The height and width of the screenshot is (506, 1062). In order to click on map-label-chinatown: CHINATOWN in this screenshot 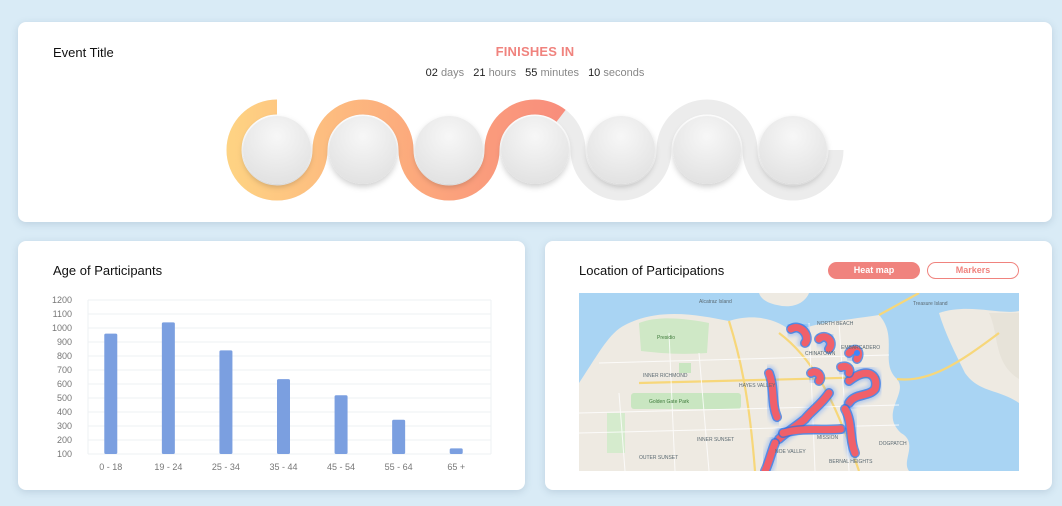, I will do `click(820, 354)`.